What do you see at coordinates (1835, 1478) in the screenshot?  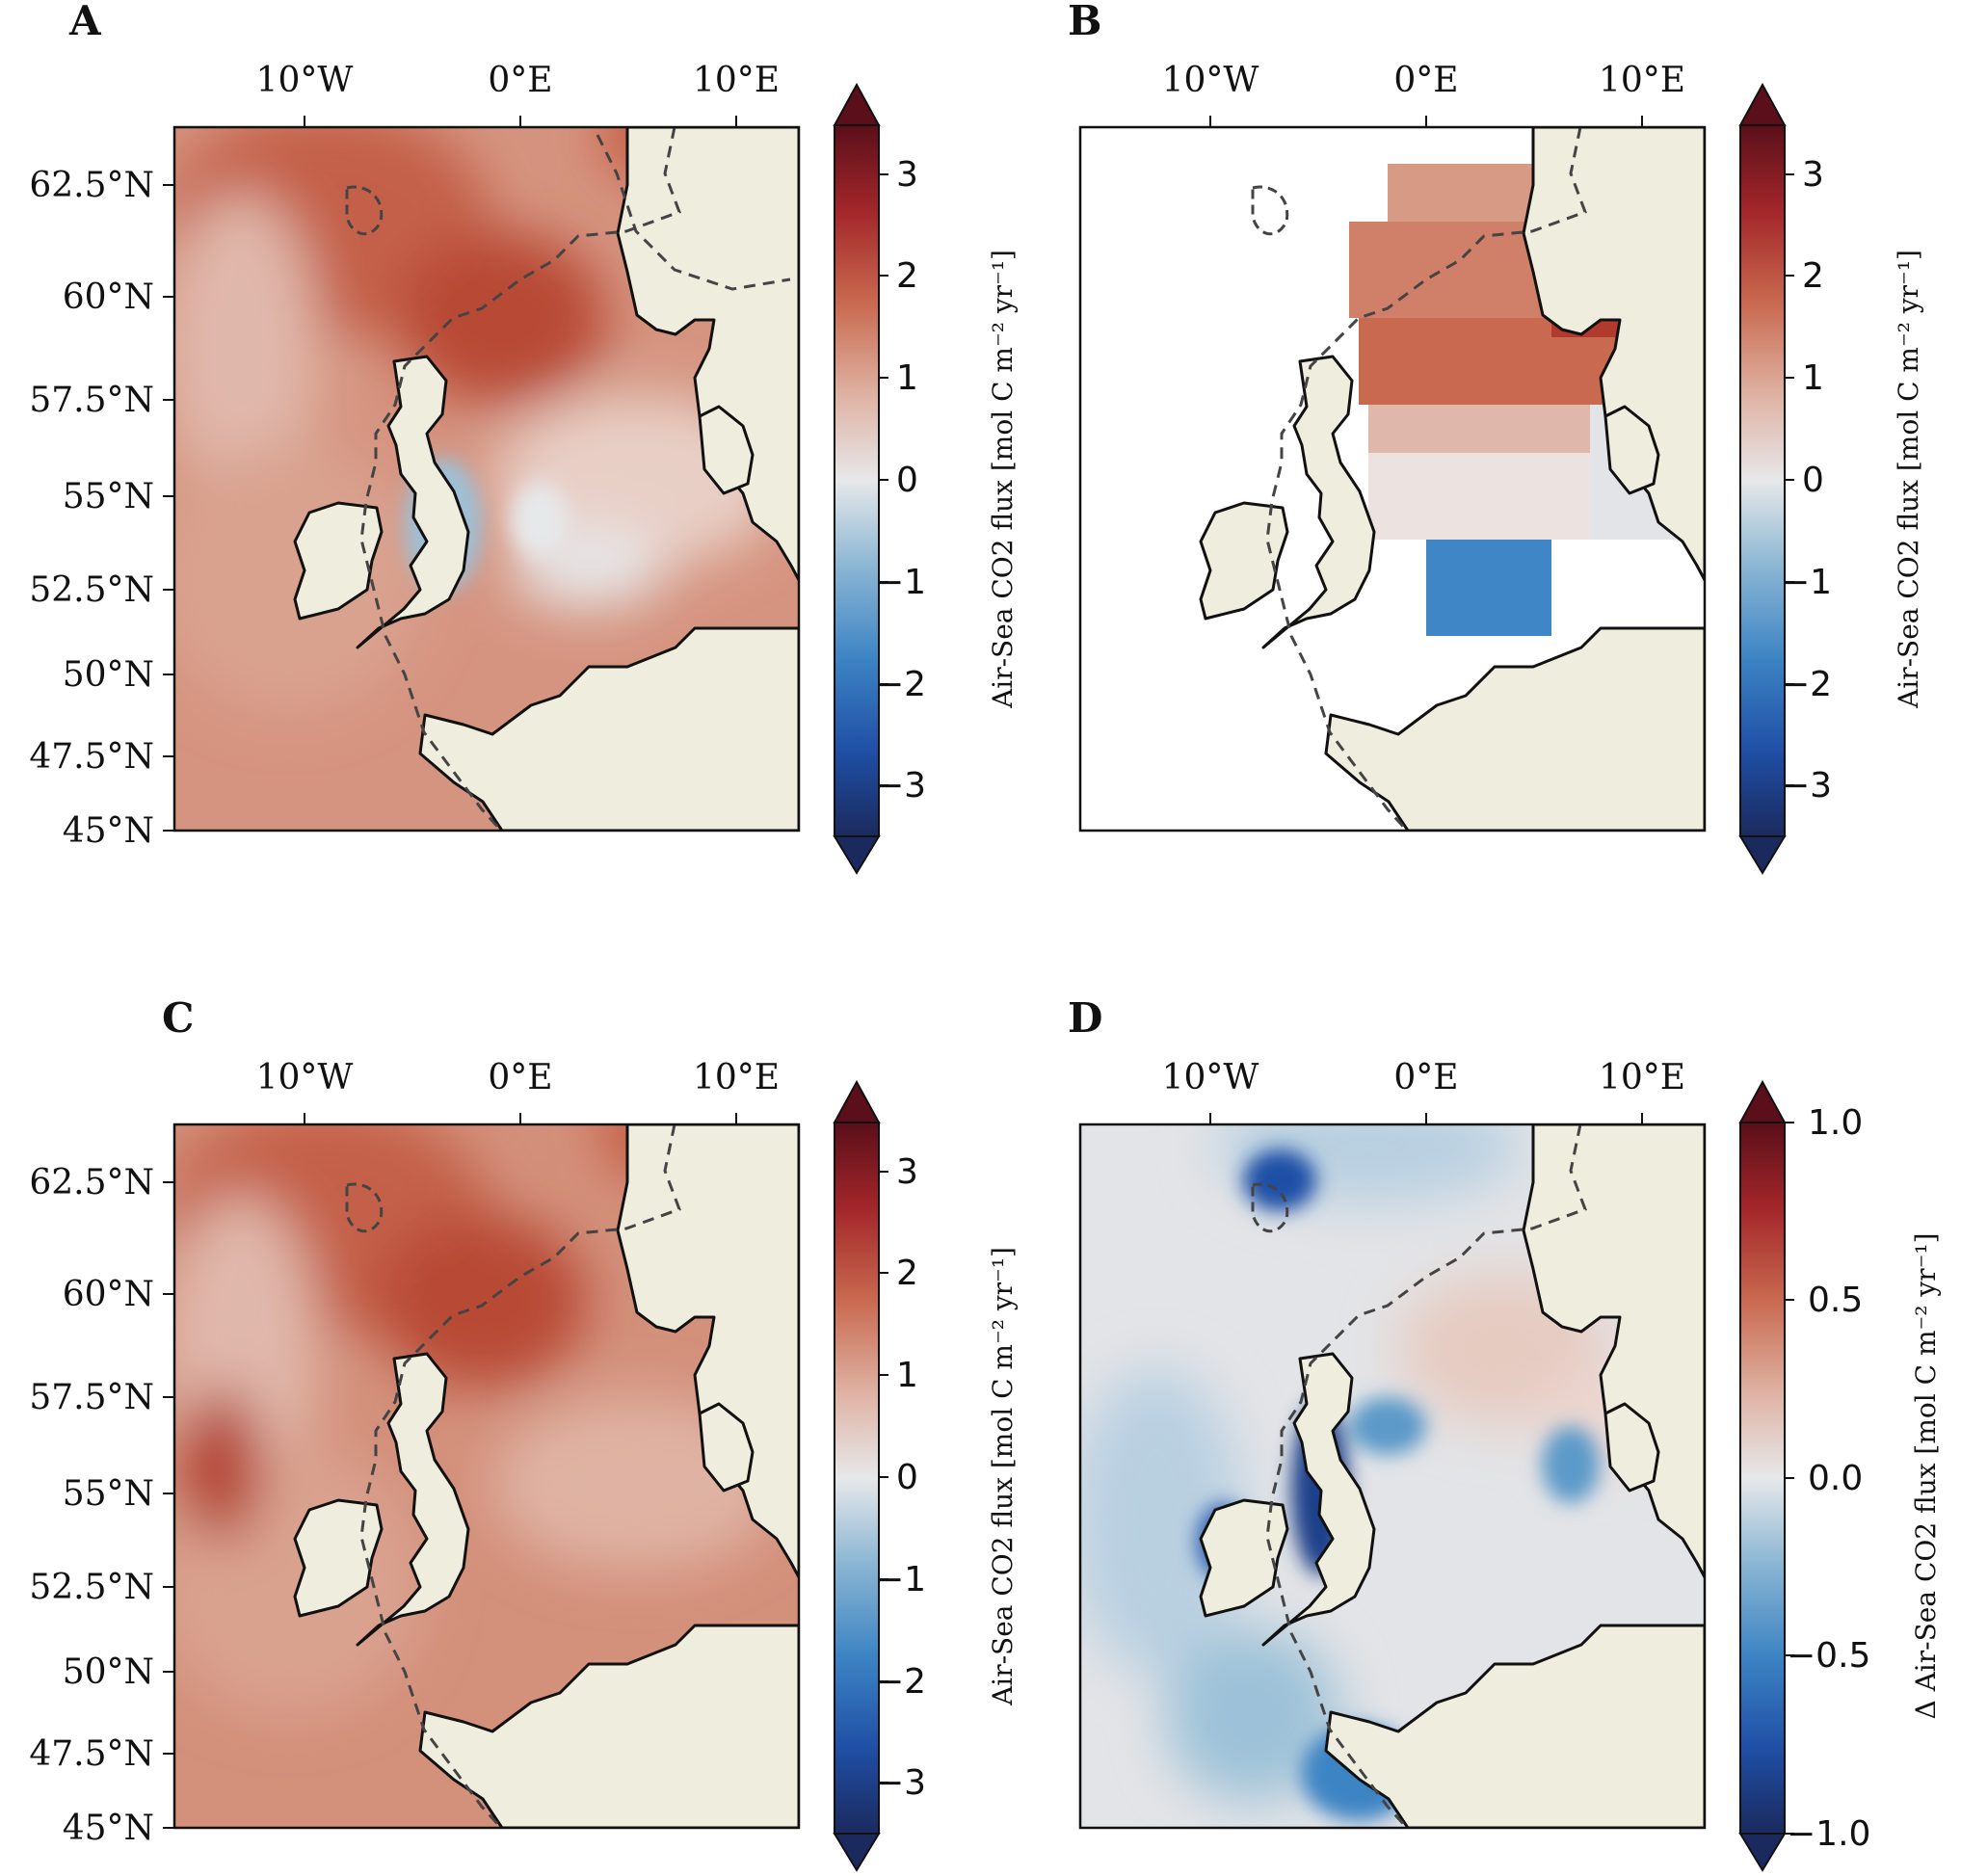 I see `colorbar-tick-label: 0.0` at bounding box center [1835, 1478].